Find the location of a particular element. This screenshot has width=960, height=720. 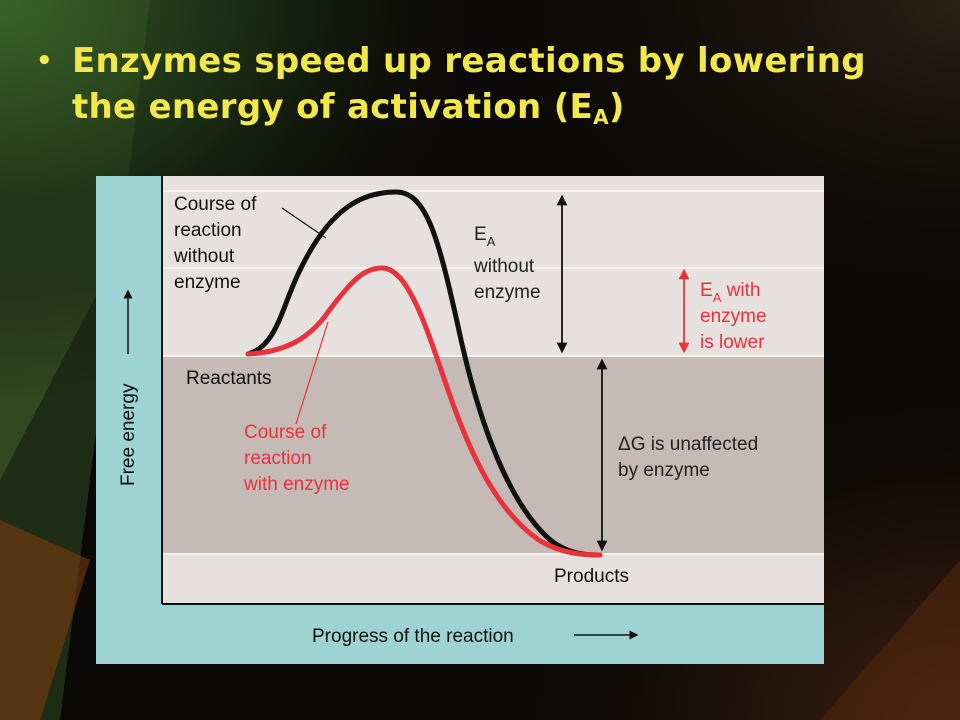

title-subscript: A is located at coordinates (601, 117).